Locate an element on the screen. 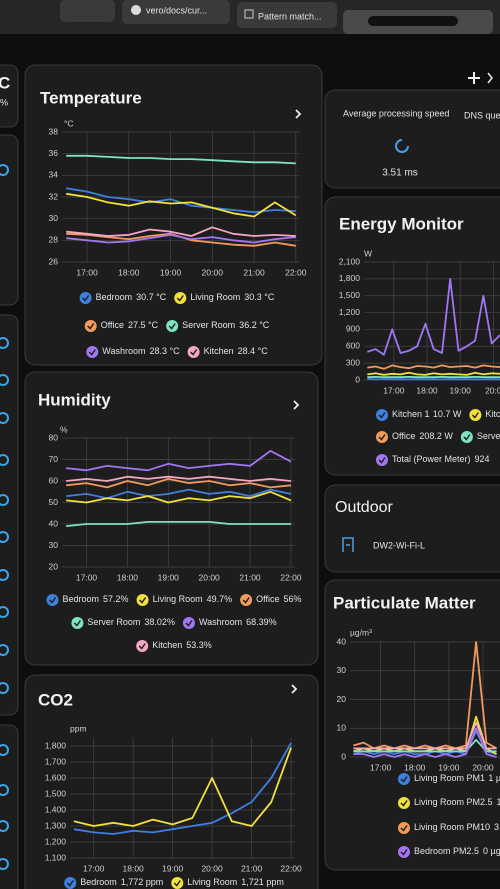 The height and width of the screenshot is (889, 500). legend-entry: Living Room 1,721 ppm is located at coordinates (235, 882).